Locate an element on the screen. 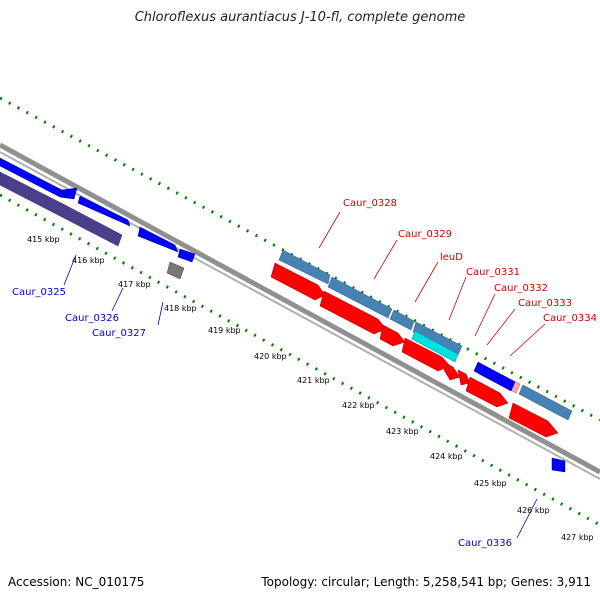  gene-label-caur-0326: Caur_0326 is located at coordinates (92, 318).